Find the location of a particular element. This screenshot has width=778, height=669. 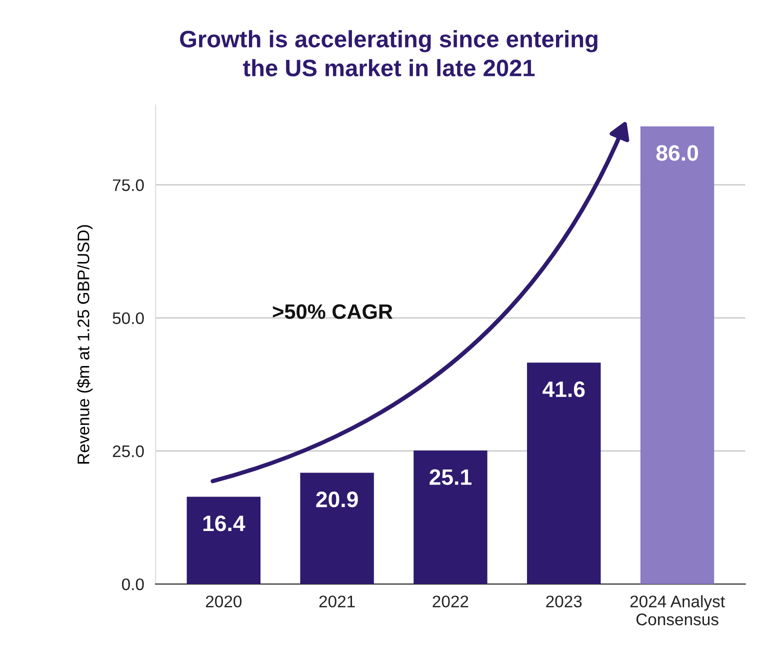

y-tick-label: 25.0 is located at coordinates (128, 451).